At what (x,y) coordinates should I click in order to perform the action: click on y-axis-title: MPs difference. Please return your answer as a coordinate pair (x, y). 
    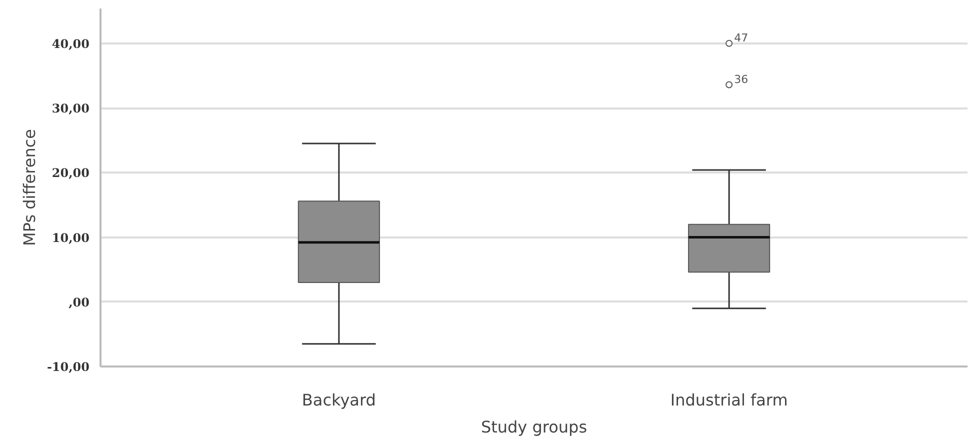
    Looking at the image, I should click on (29, 187).